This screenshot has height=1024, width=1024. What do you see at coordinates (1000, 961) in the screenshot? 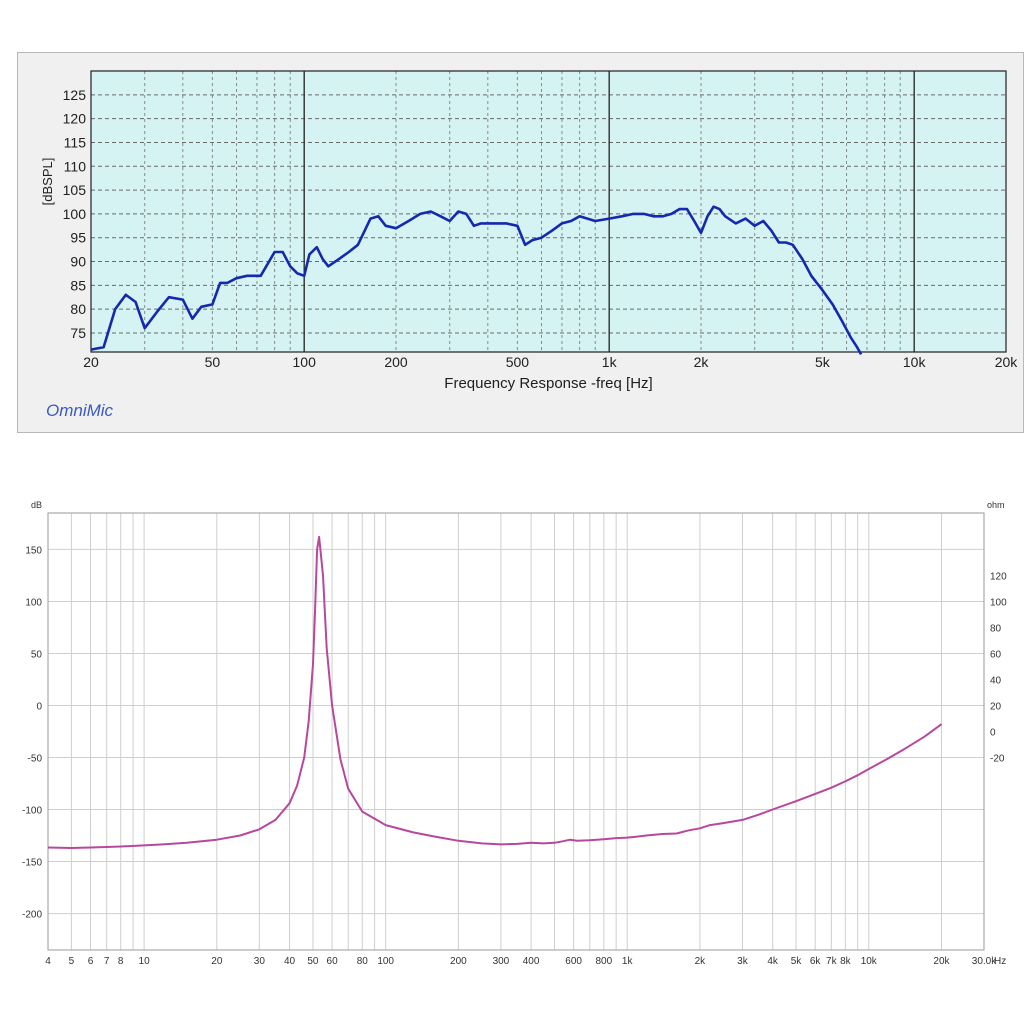
I see `x-unit-label: Hz` at bounding box center [1000, 961].